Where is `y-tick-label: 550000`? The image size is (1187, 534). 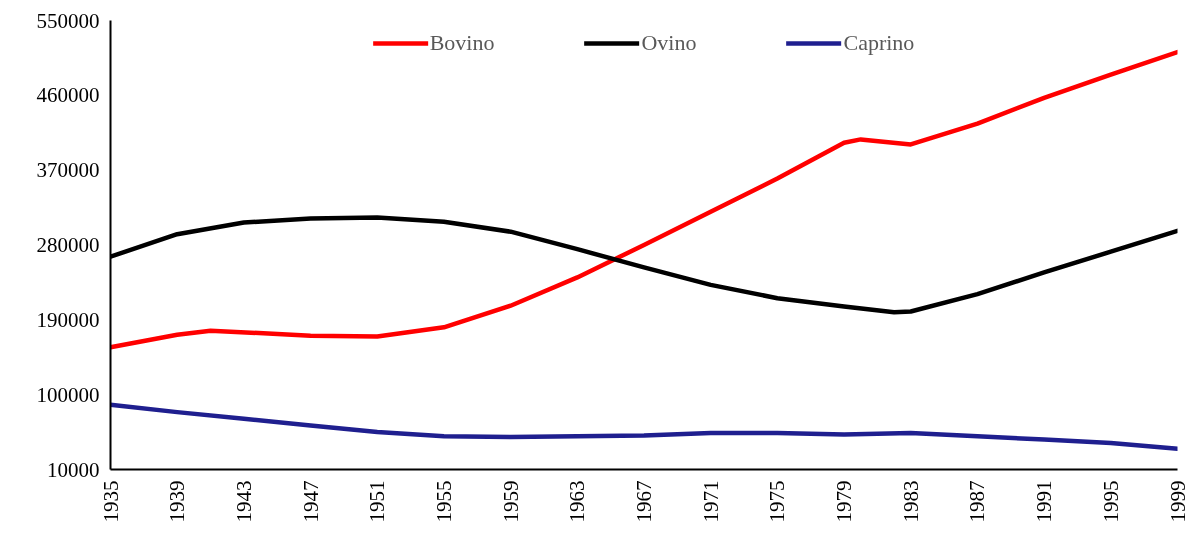
y-tick-label: 550000 is located at coordinates (68, 20).